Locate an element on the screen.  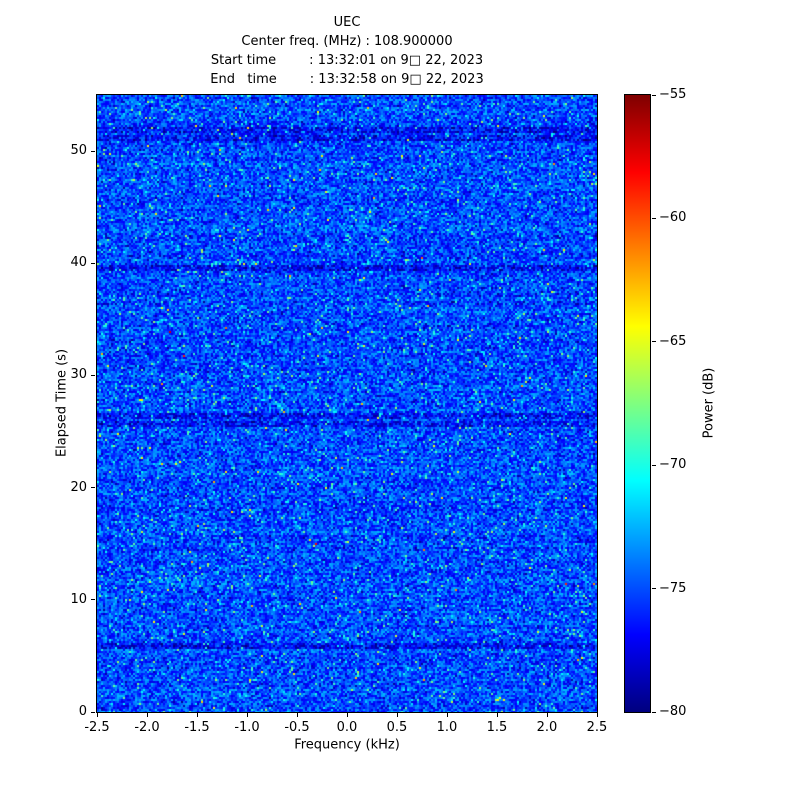
x-tick-label: 2.5 is located at coordinates (597, 727).